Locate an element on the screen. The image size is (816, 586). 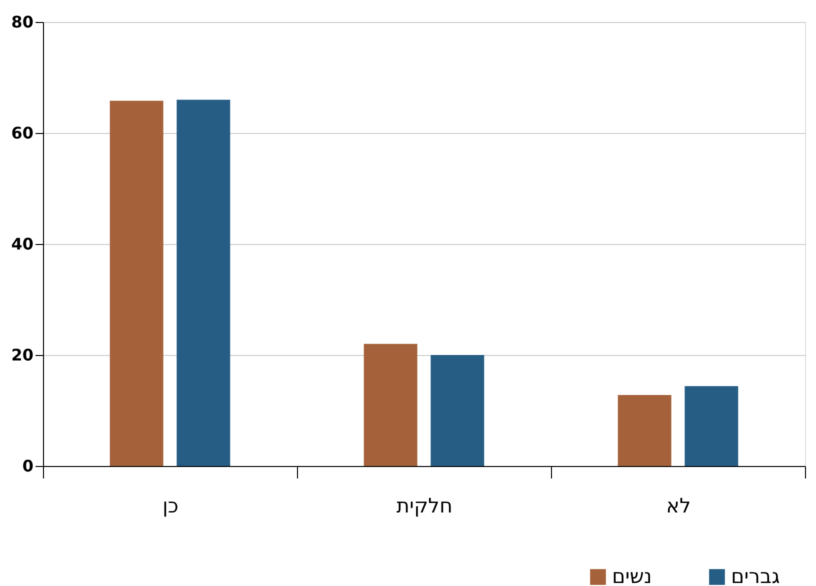
legend-label: גברים is located at coordinates (755, 575).